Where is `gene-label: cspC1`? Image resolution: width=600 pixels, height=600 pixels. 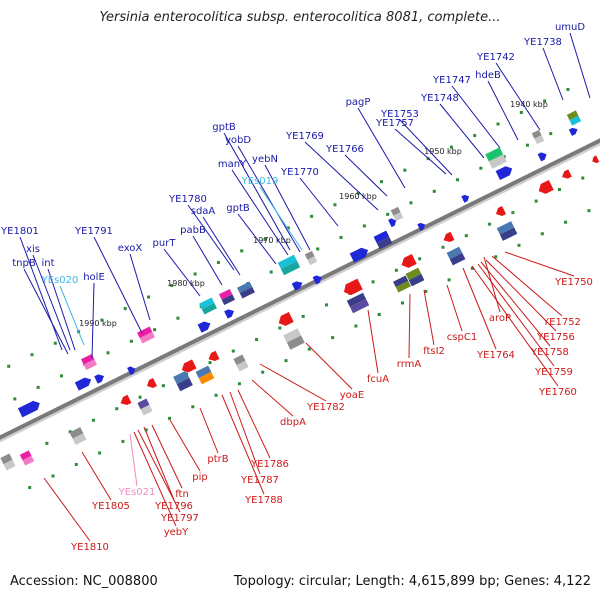 gene-label: cspC1 is located at coordinates (462, 337).